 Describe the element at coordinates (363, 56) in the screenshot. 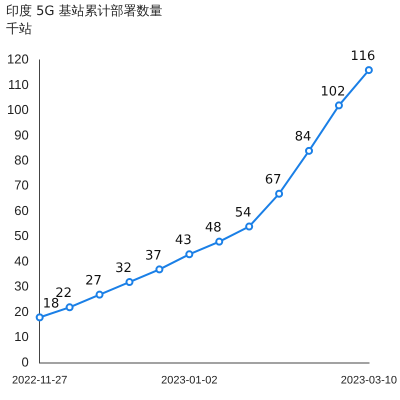

I see `data-label: 116` at that location.